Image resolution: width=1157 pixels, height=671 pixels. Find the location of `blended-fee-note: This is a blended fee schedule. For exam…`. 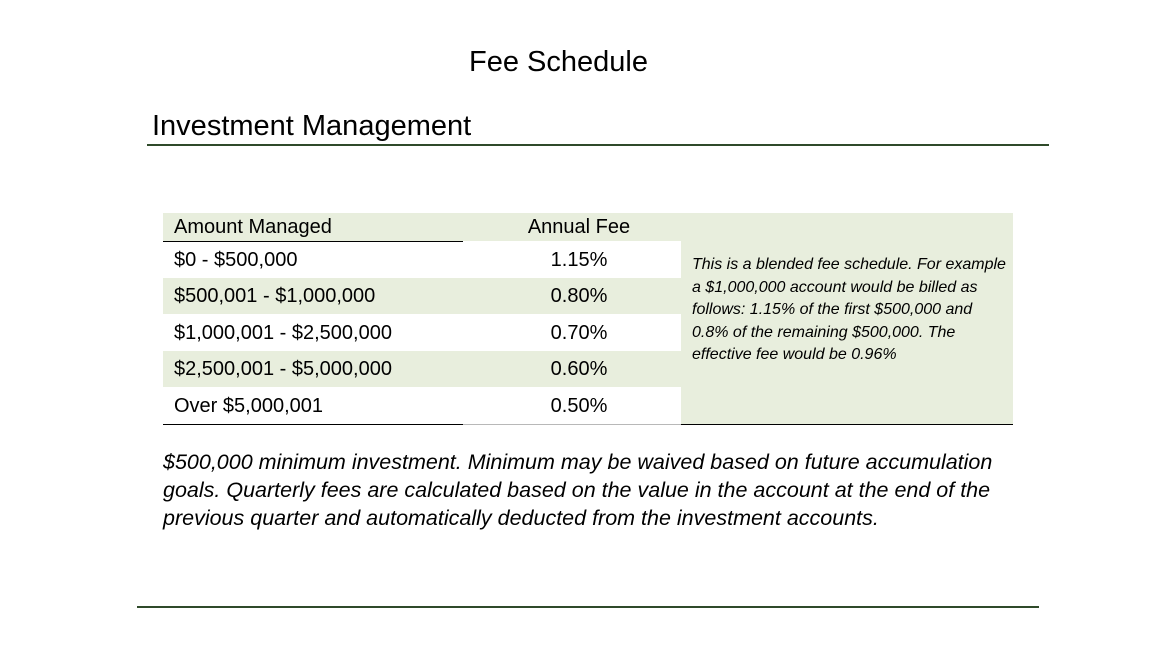

blended-fee-note: This is a blended fee schedule. For exam… is located at coordinates (849, 309).